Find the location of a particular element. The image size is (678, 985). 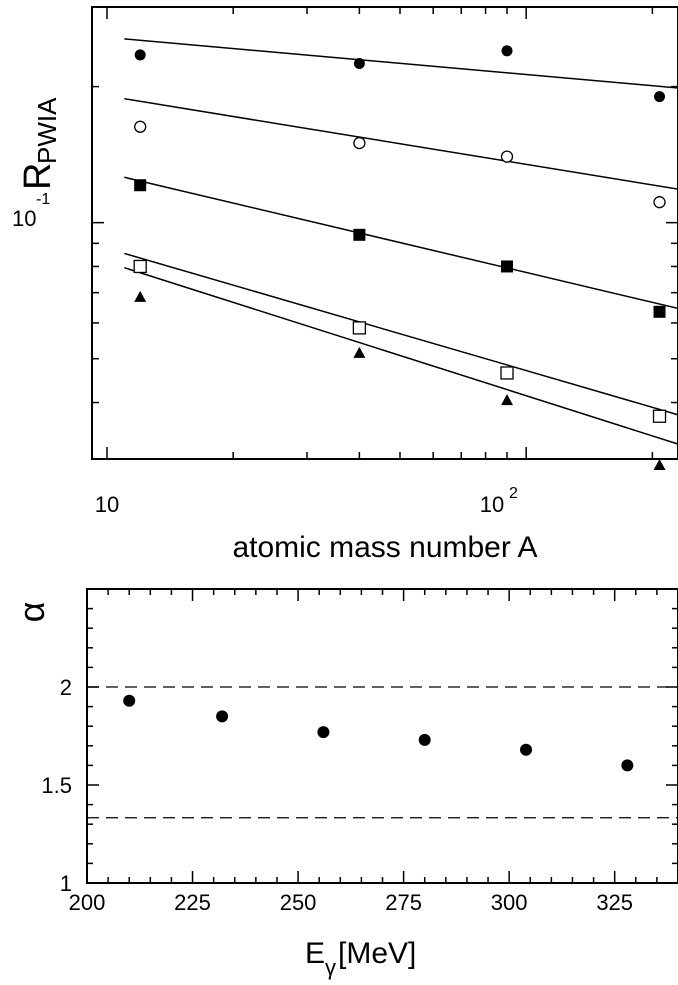

bottom-y-tick-label: 1.5 is located at coordinates (56, 785).